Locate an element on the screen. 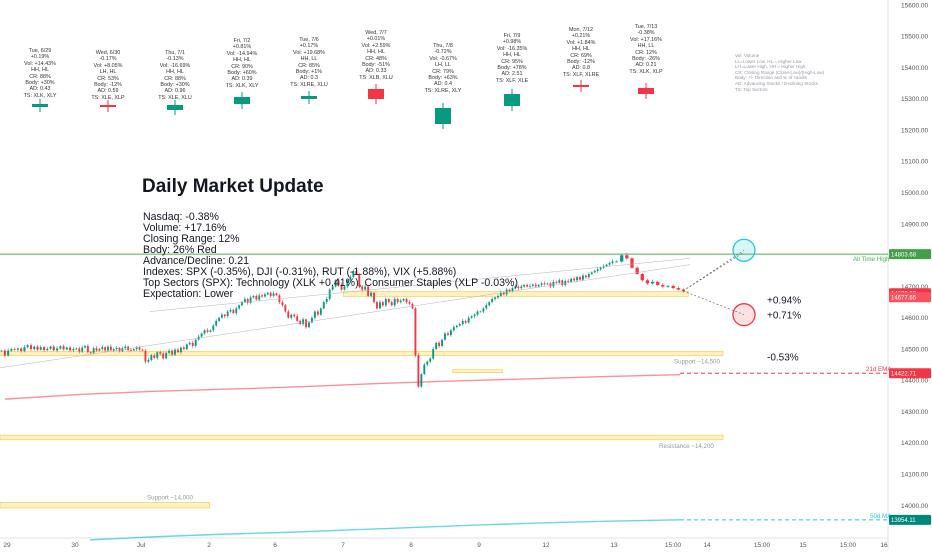 The image size is (932, 555). ema21-badge is located at coordinates (910, 373).